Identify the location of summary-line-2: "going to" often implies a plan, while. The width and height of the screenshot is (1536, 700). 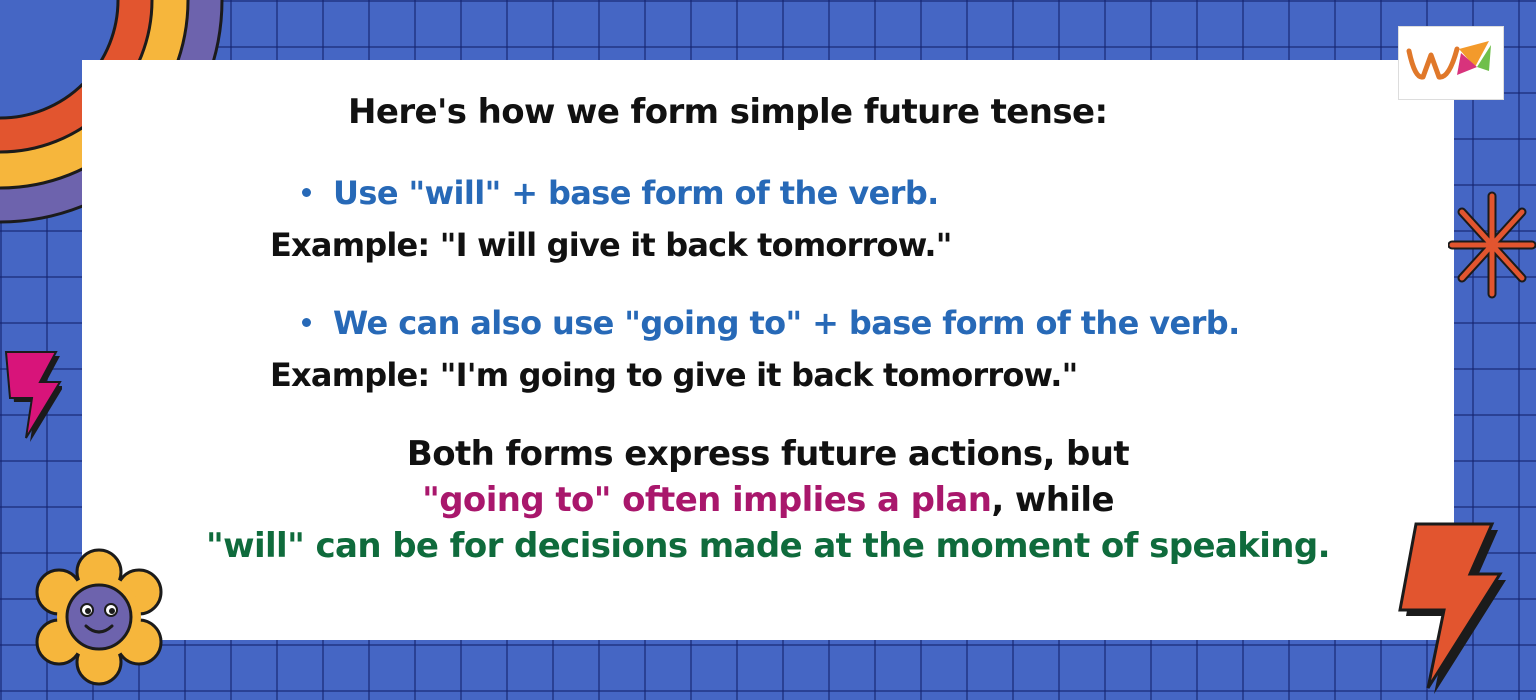
(768, 500).